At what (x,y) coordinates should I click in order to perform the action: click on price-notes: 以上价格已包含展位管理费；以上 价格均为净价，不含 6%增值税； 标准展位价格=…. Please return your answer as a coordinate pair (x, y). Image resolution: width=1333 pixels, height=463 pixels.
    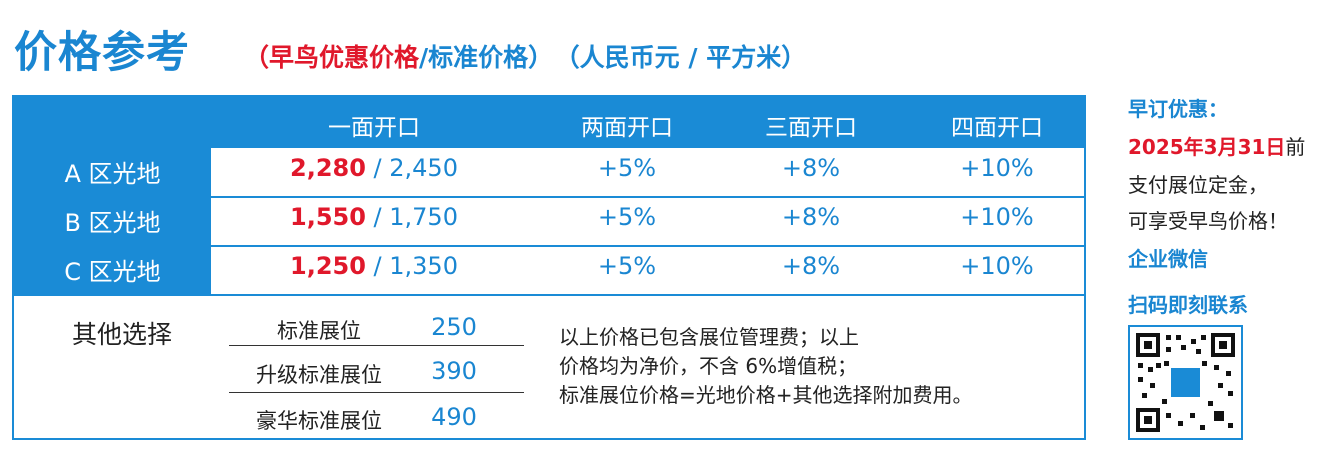
    Looking at the image, I should click on (766, 366).